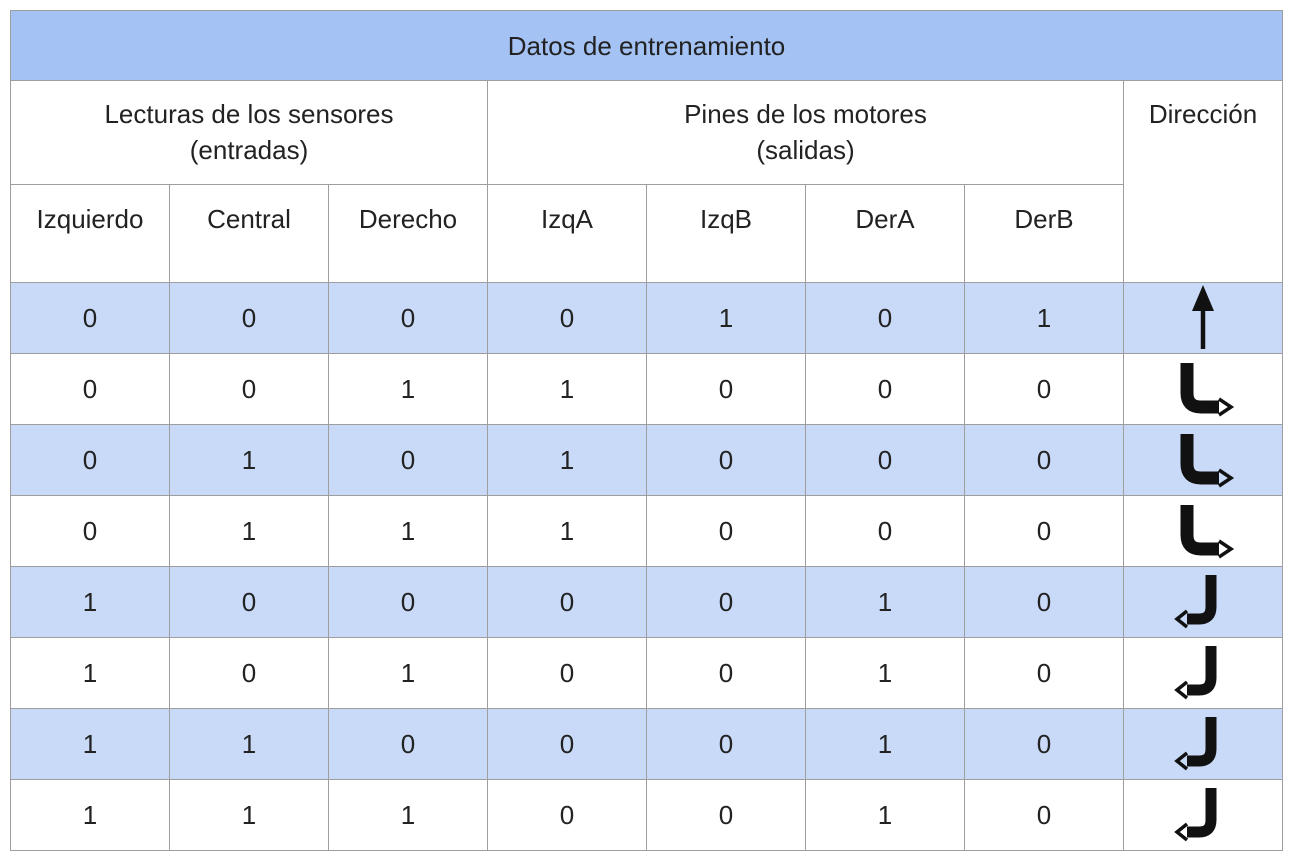 Image resolution: width=1293 pixels, height=861 pixels. What do you see at coordinates (567, 233) in the screenshot?
I see `column-header: IzqA` at bounding box center [567, 233].